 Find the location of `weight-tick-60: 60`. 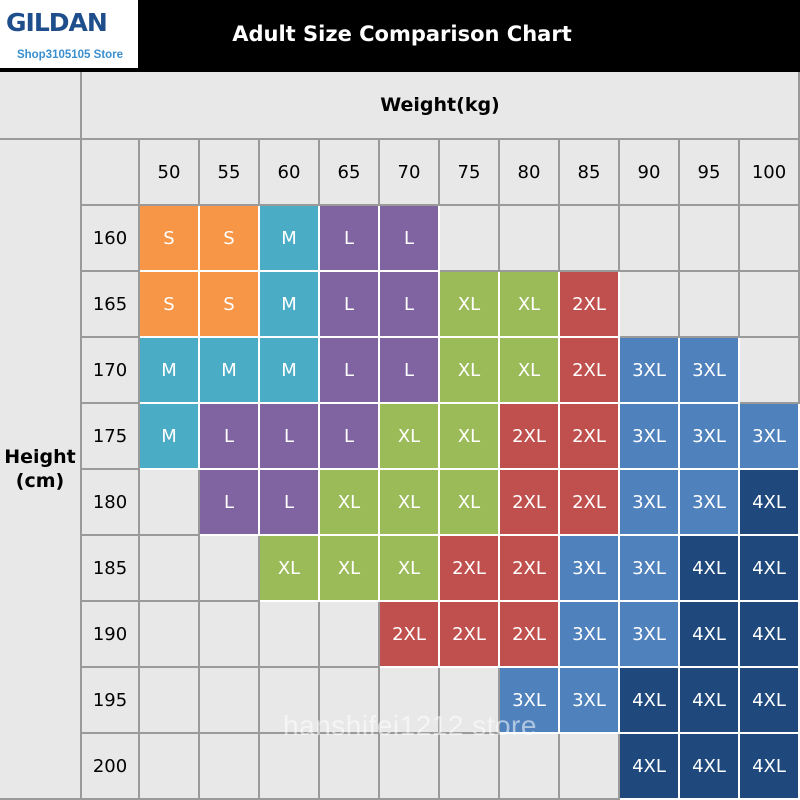

weight-tick-60: 60 is located at coordinates (290, 173).